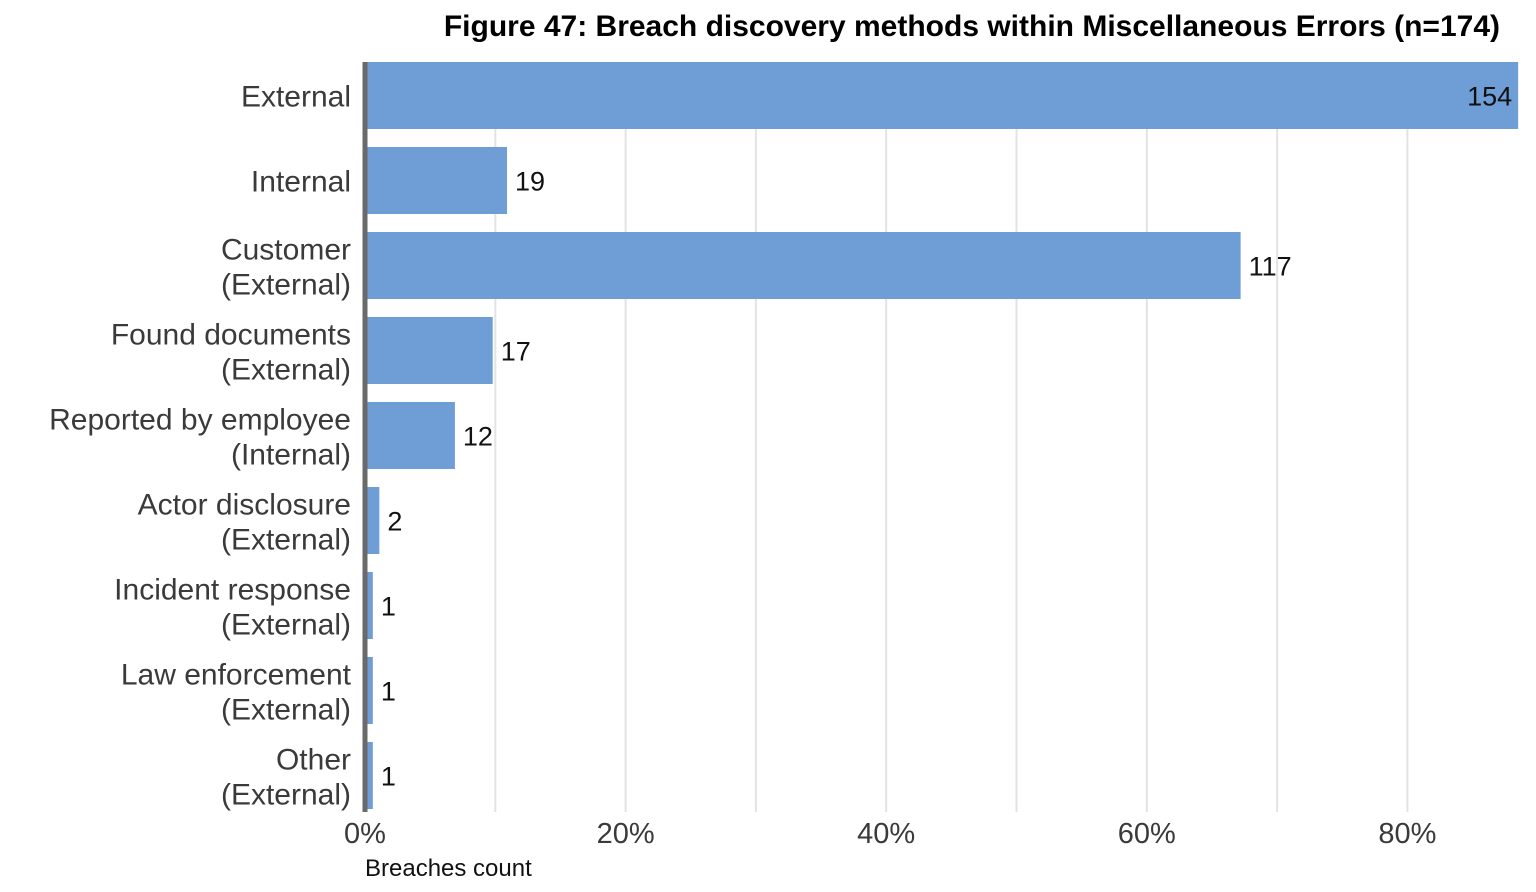 The width and height of the screenshot is (1536, 892). I want to click on category-label: Law enforcement (External), so click(236, 693).